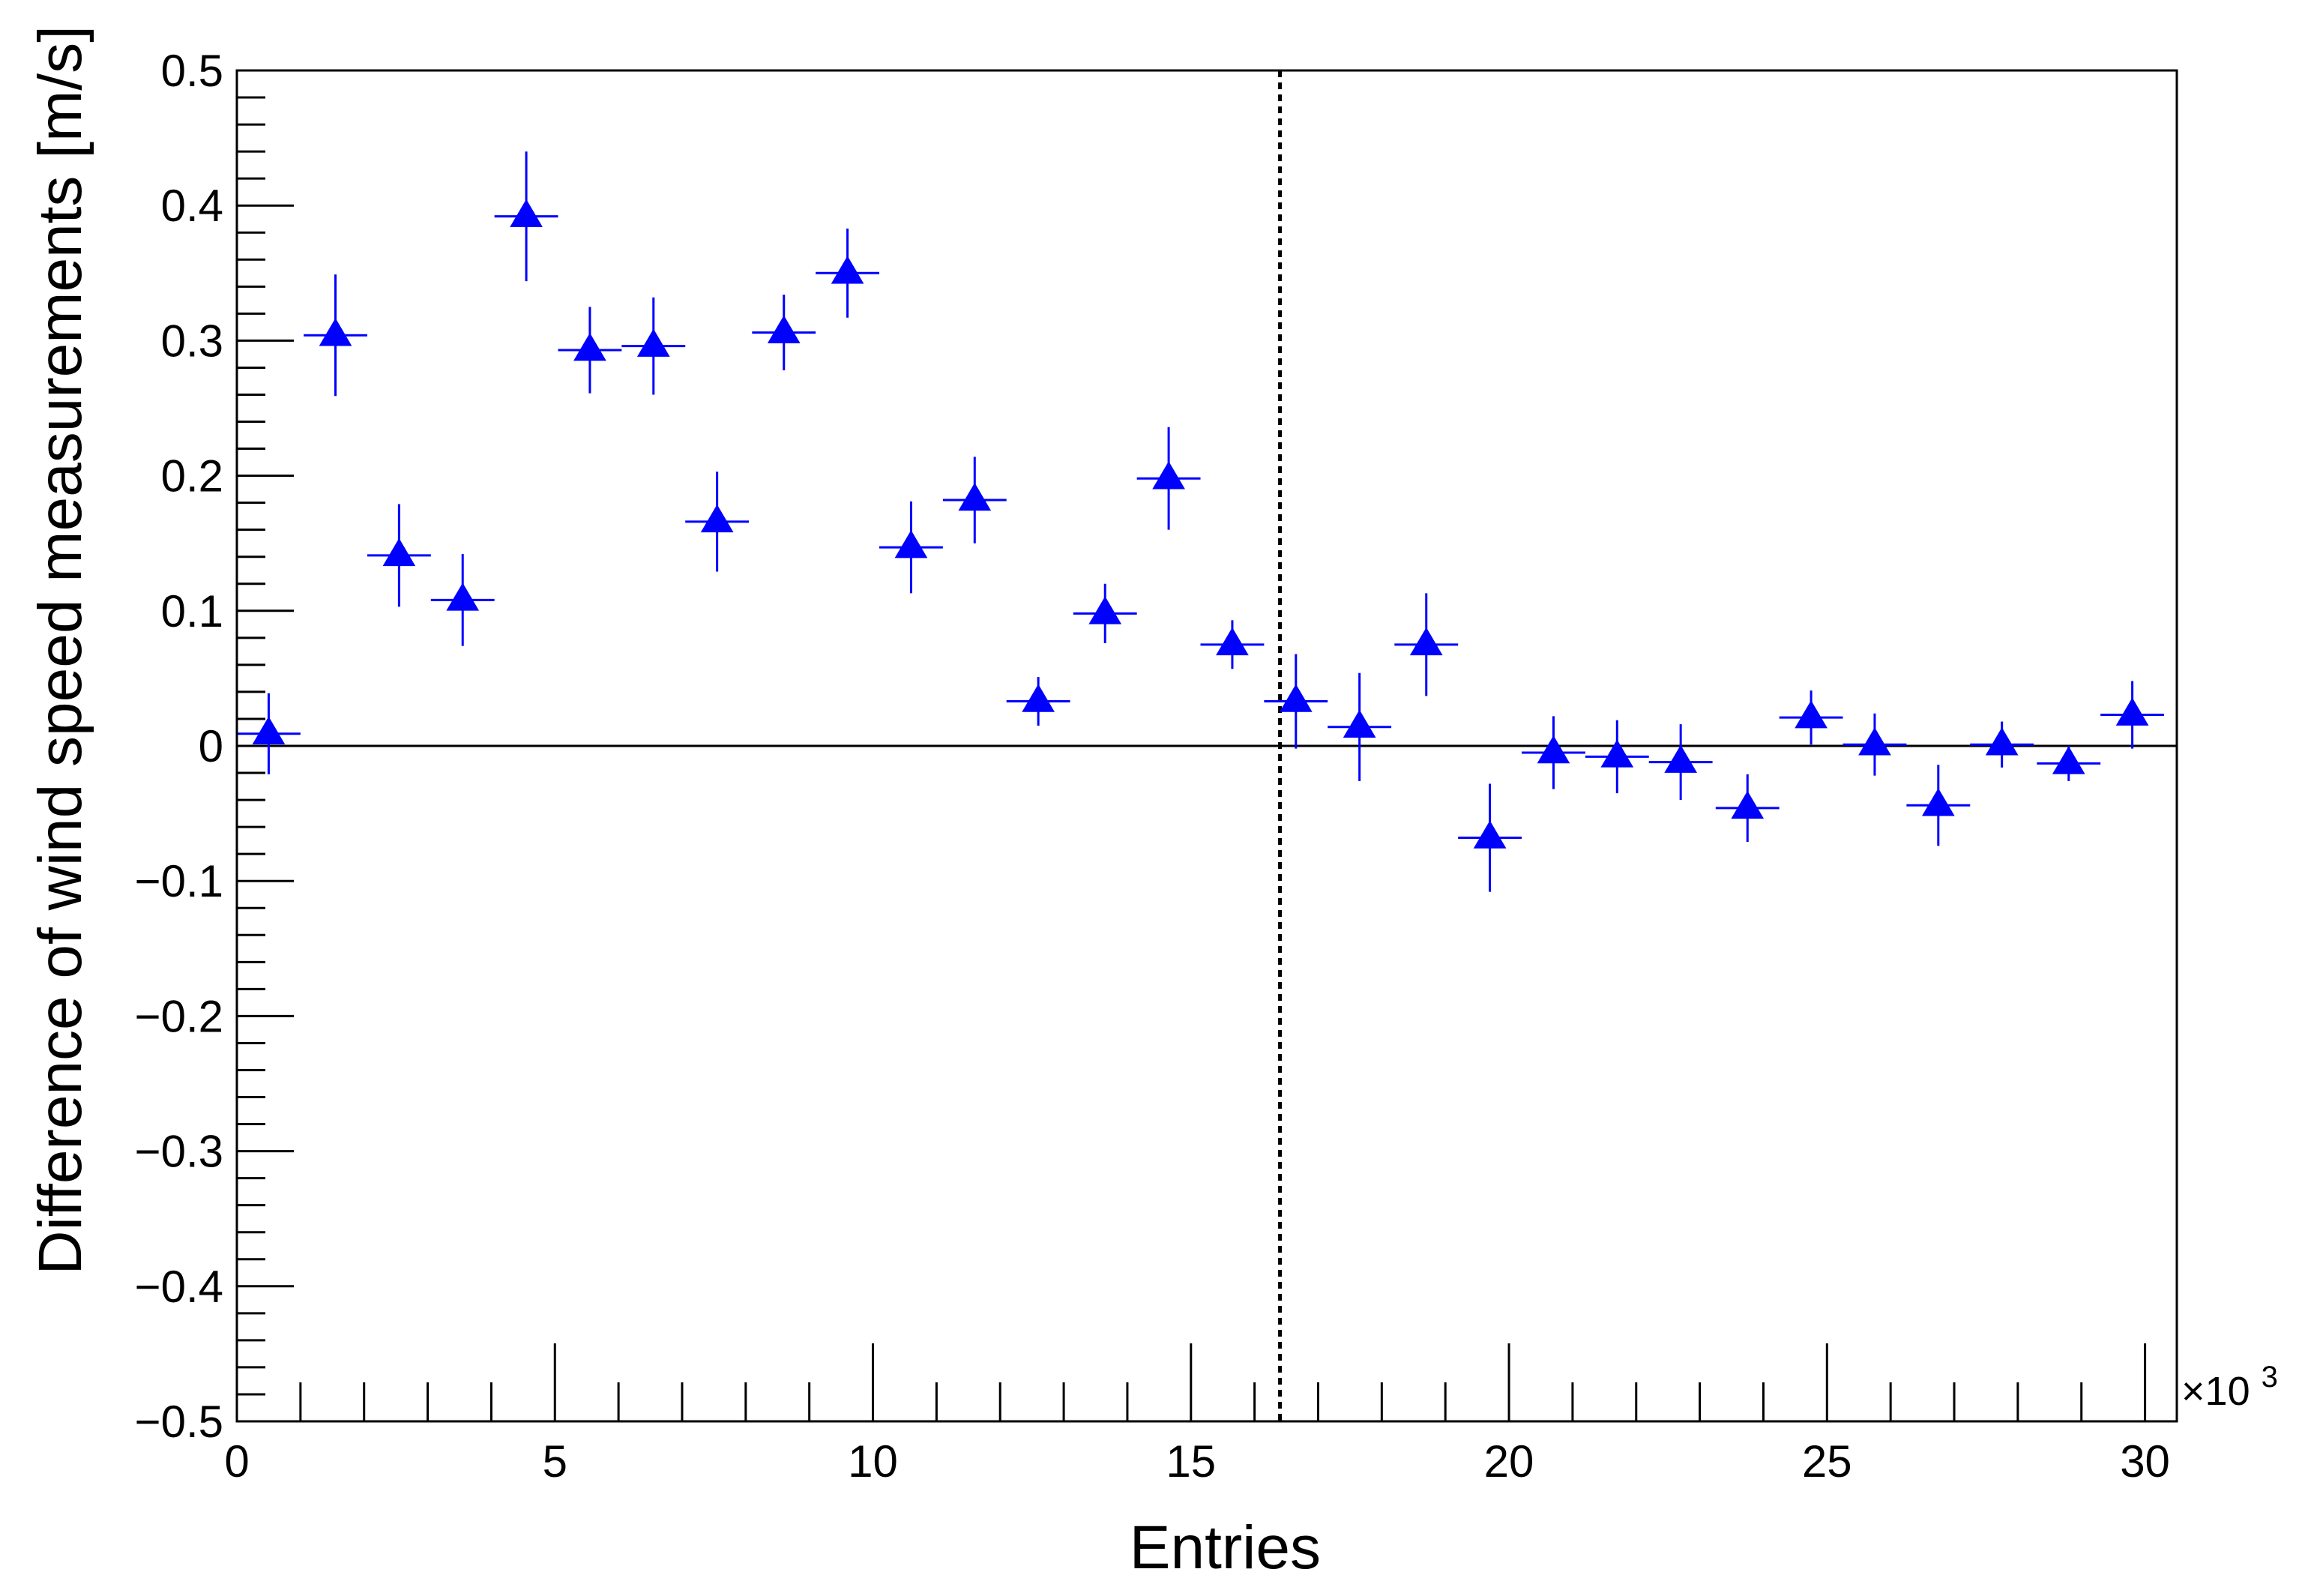 This screenshot has width=2308, height=1596. Describe the element at coordinates (2145, 1461) in the screenshot. I see `x-tick-label: 30` at that location.